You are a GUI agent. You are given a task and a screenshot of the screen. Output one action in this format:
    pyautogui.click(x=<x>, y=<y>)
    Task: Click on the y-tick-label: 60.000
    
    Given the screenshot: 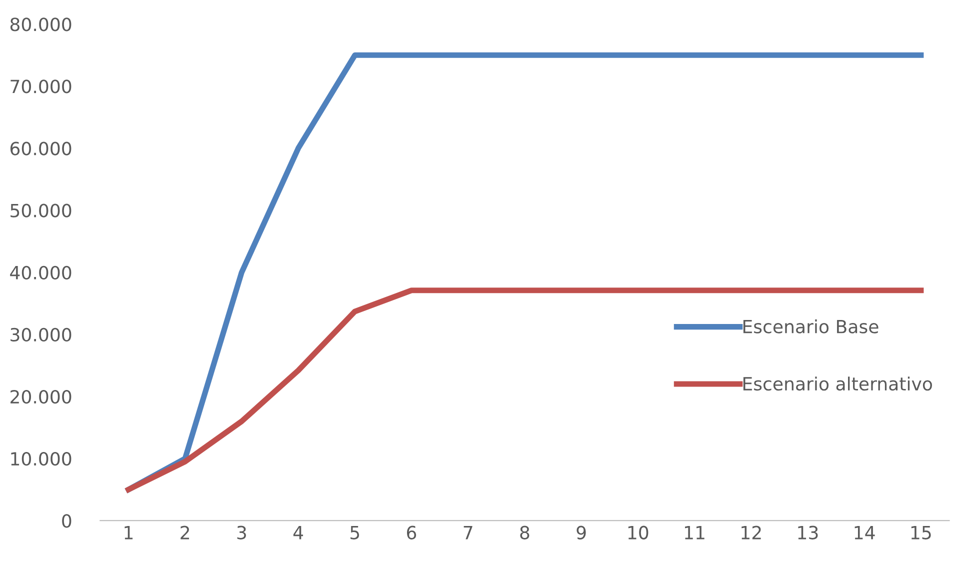 What is the action you would take?
    pyautogui.click(x=41, y=149)
    